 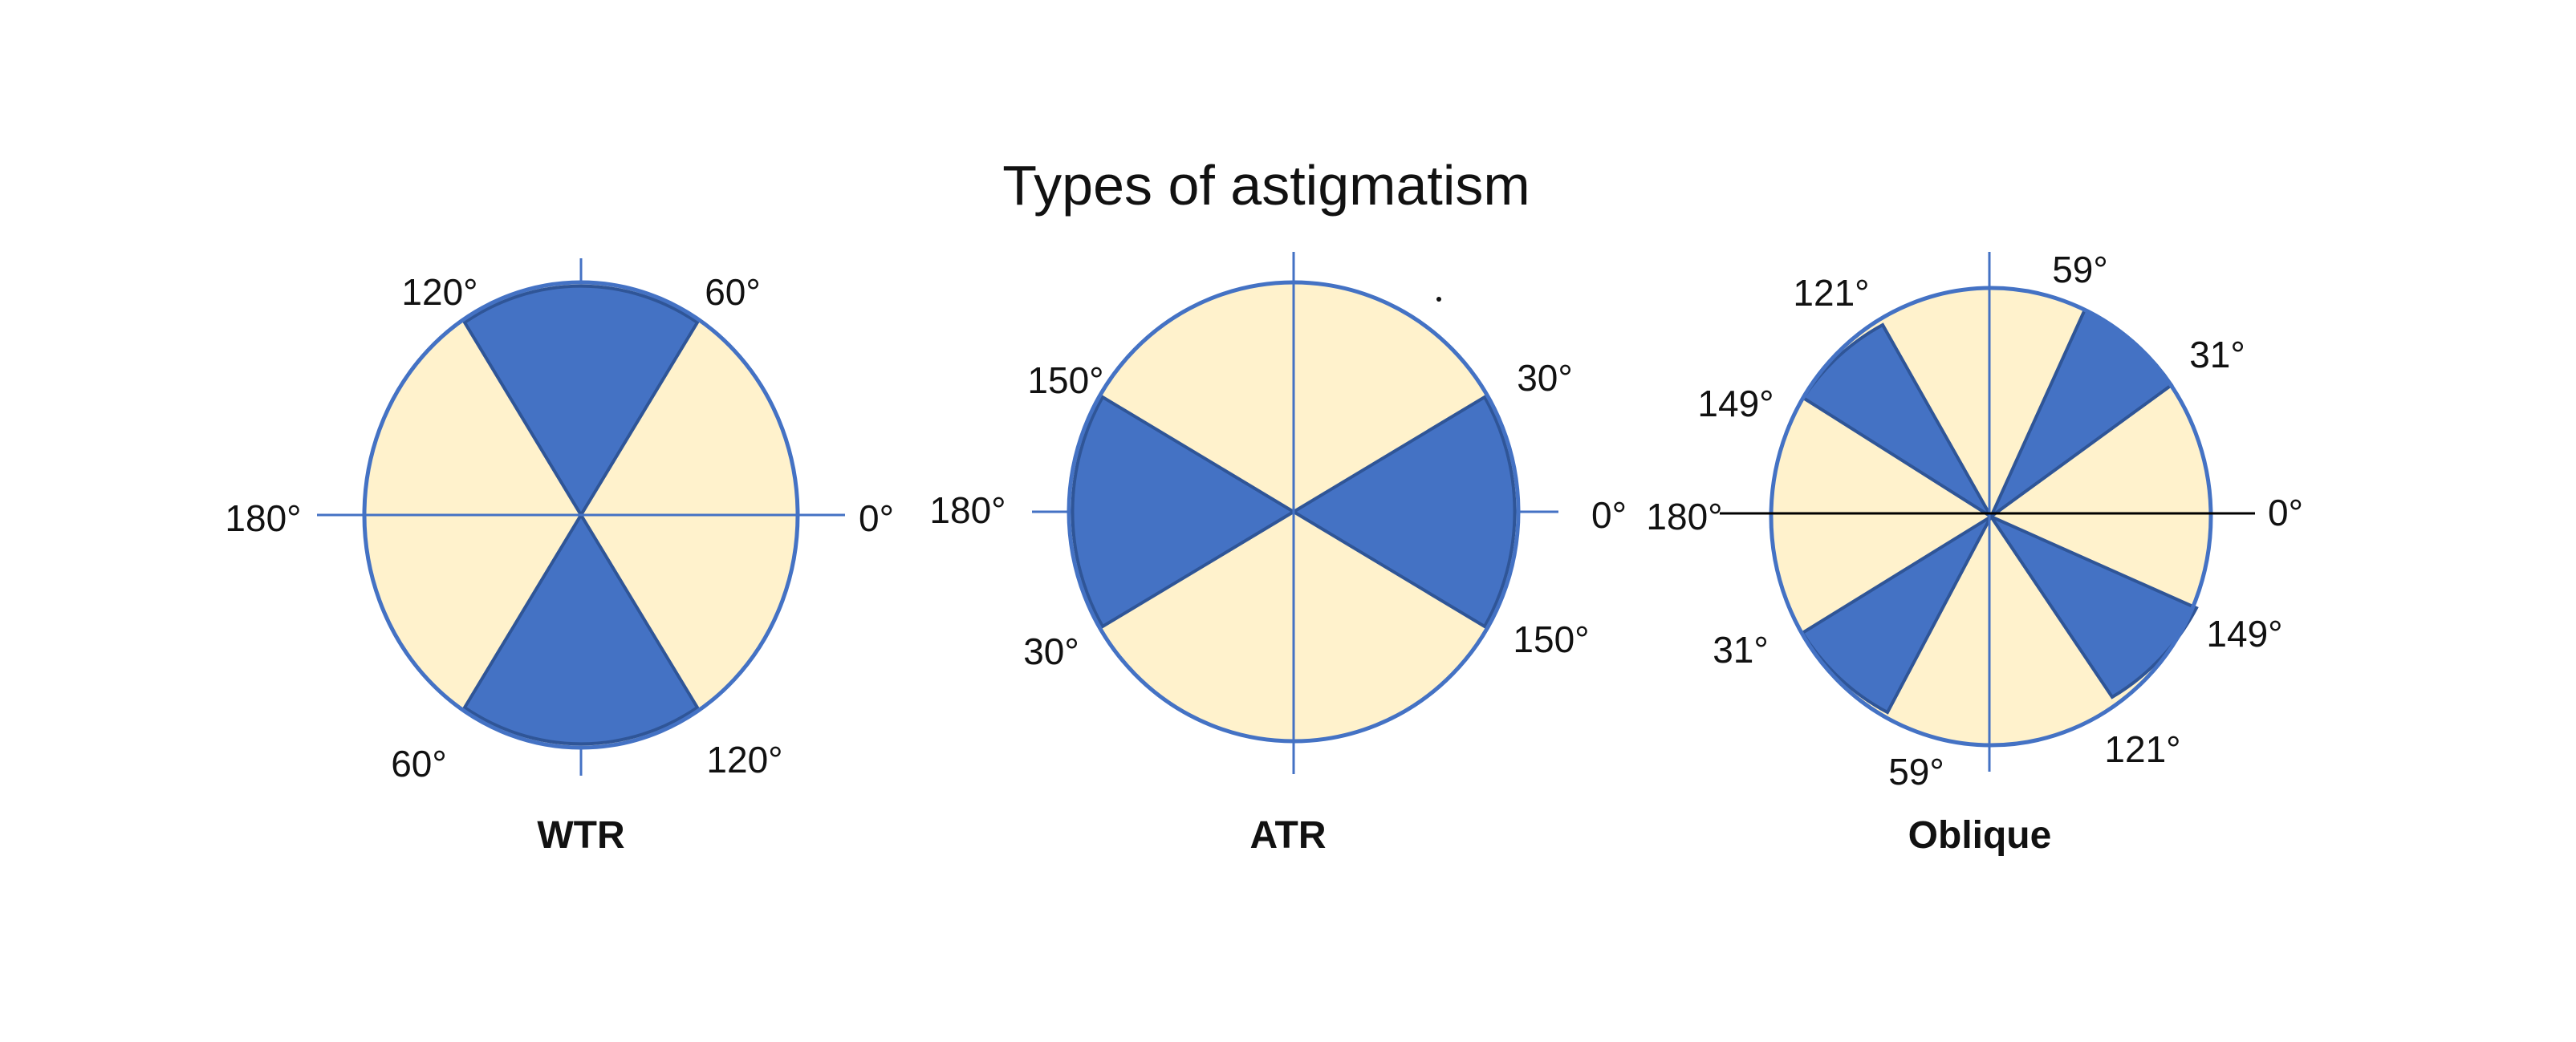 I want to click on atr-label-180: 180°, so click(x=967, y=510).